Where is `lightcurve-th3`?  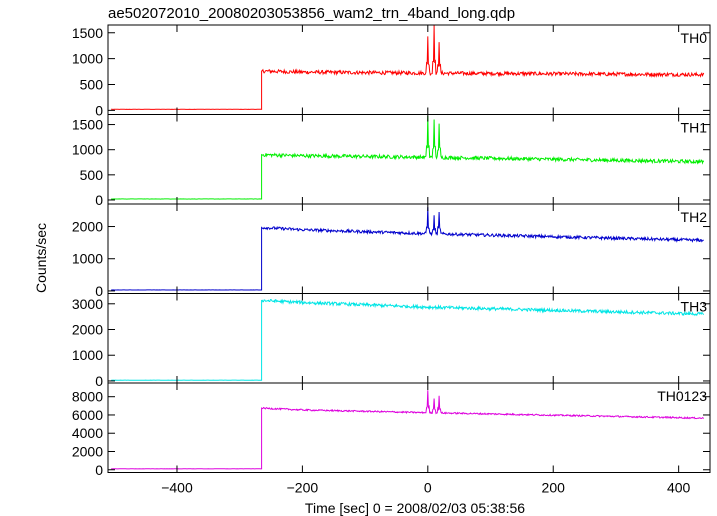
lightcurve-th3 is located at coordinates (408, 339).